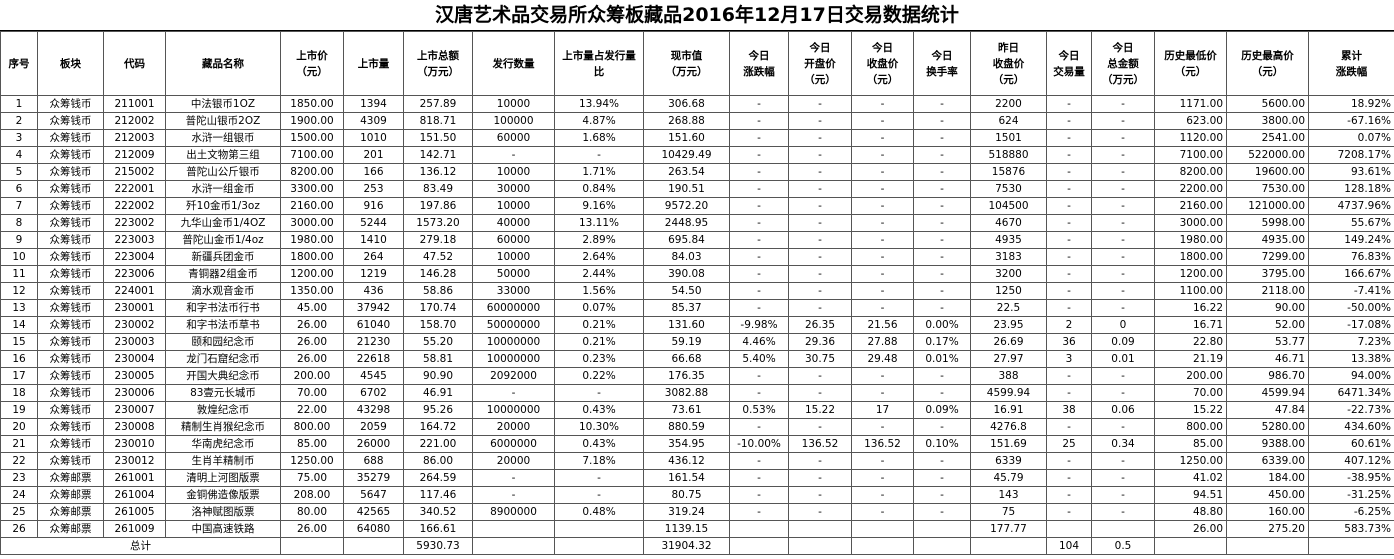 Image resolution: width=1394 pixels, height=559 pixels. Describe the element at coordinates (882, 63) in the screenshot. I see `column-header: 今日 收盘价 （元）` at that location.